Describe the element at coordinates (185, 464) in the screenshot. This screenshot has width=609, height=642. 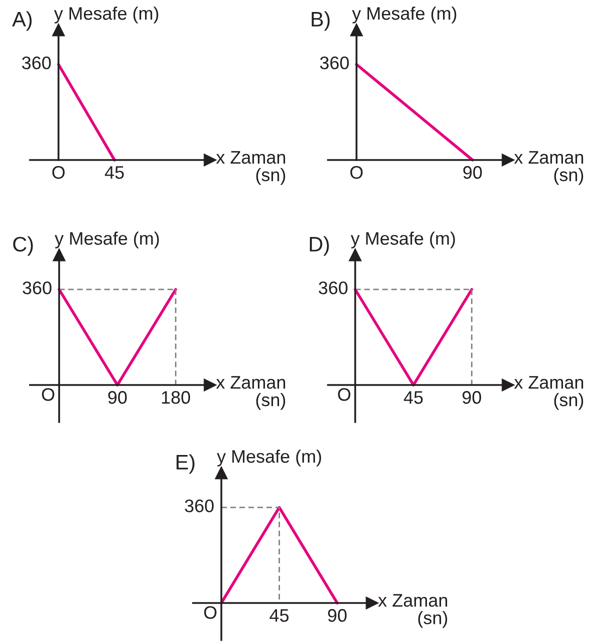
I see `chart-title: E)` at that location.